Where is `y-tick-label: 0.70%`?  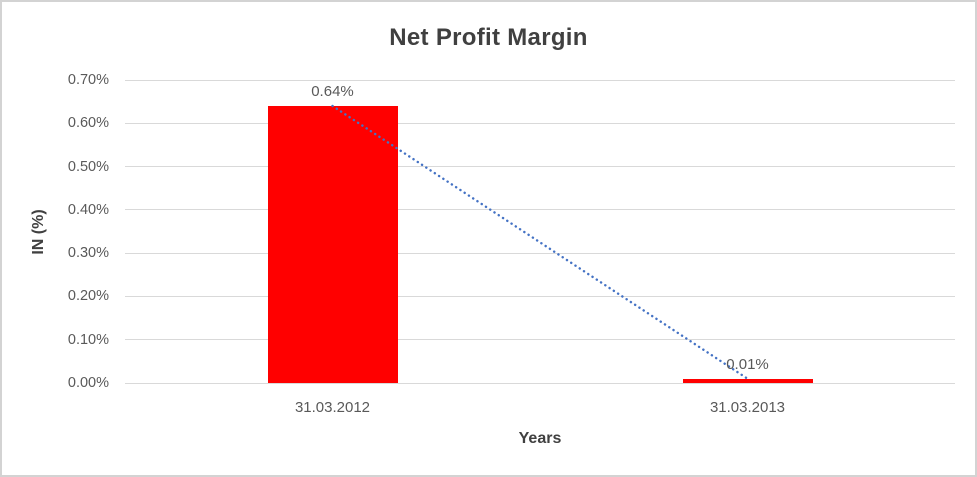
y-tick-label: 0.70% is located at coordinates (88, 80).